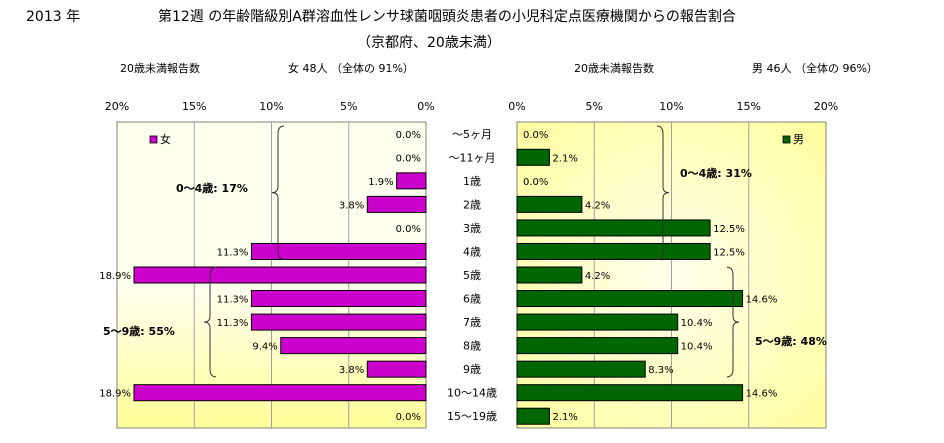  I want to click on female-legend-label: 女, so click(165, 139).